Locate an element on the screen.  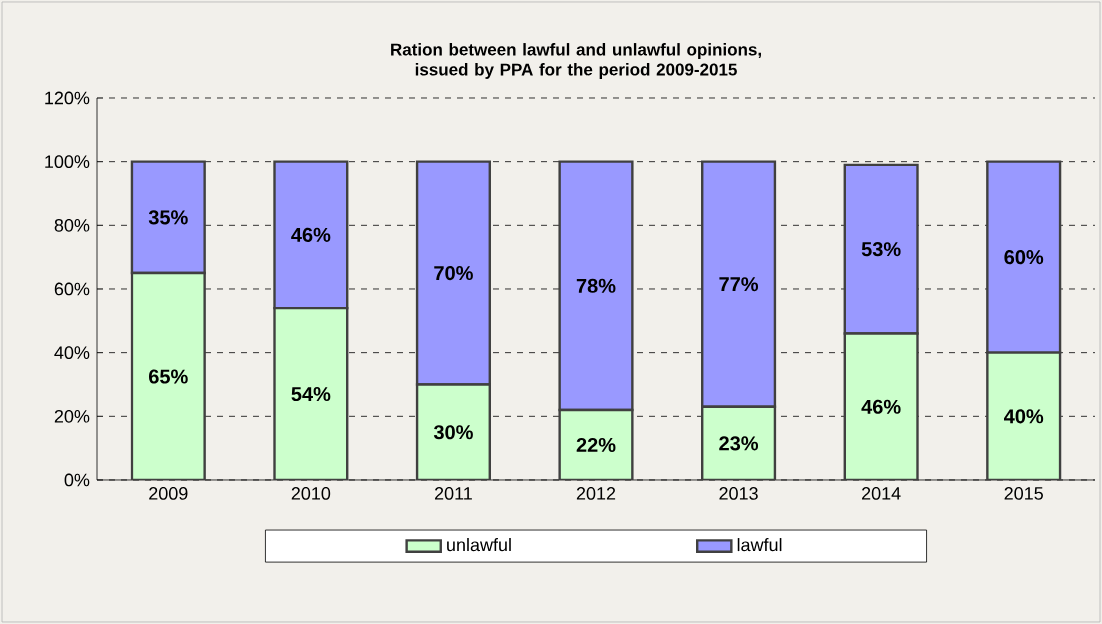
data-label: 60% is located at coordinates (1024, 257).